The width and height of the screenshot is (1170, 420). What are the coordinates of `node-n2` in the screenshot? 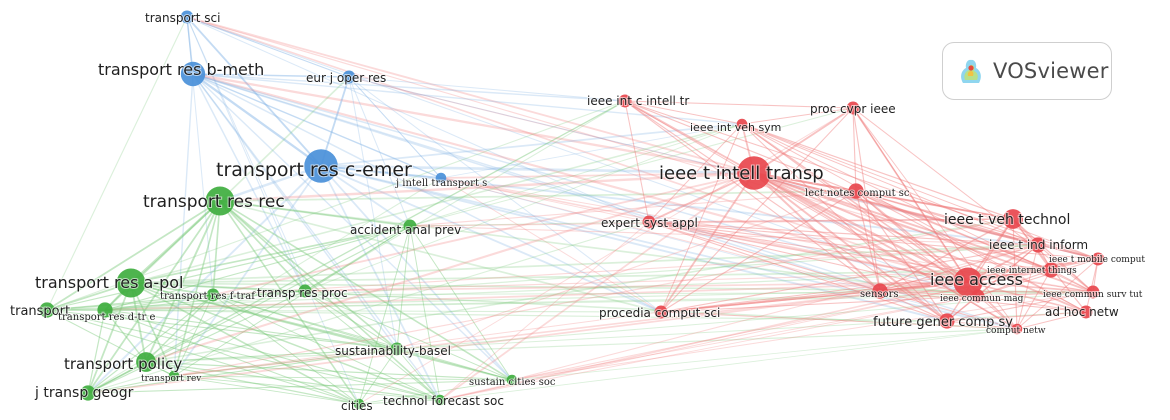 It's located at (193, 74).